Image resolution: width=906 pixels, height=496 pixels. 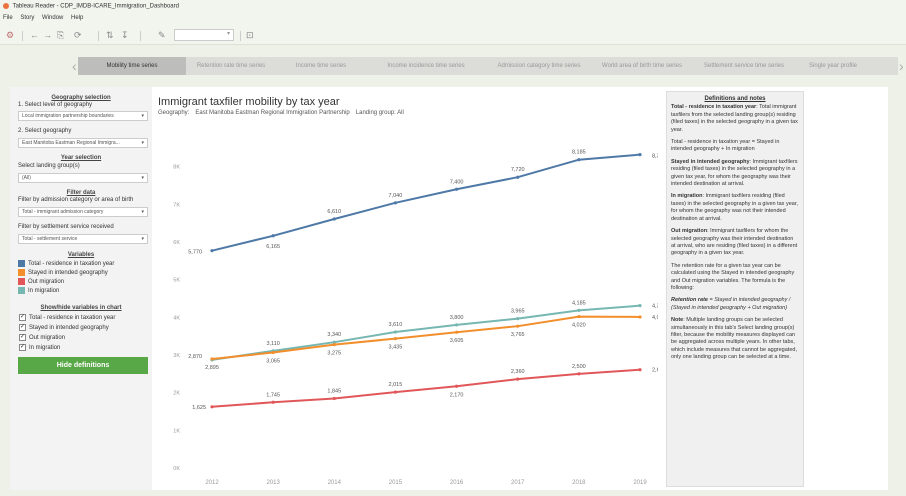 I want to click on tab-mobility-time-series: Mobility time series, so click(x=132, y=66).